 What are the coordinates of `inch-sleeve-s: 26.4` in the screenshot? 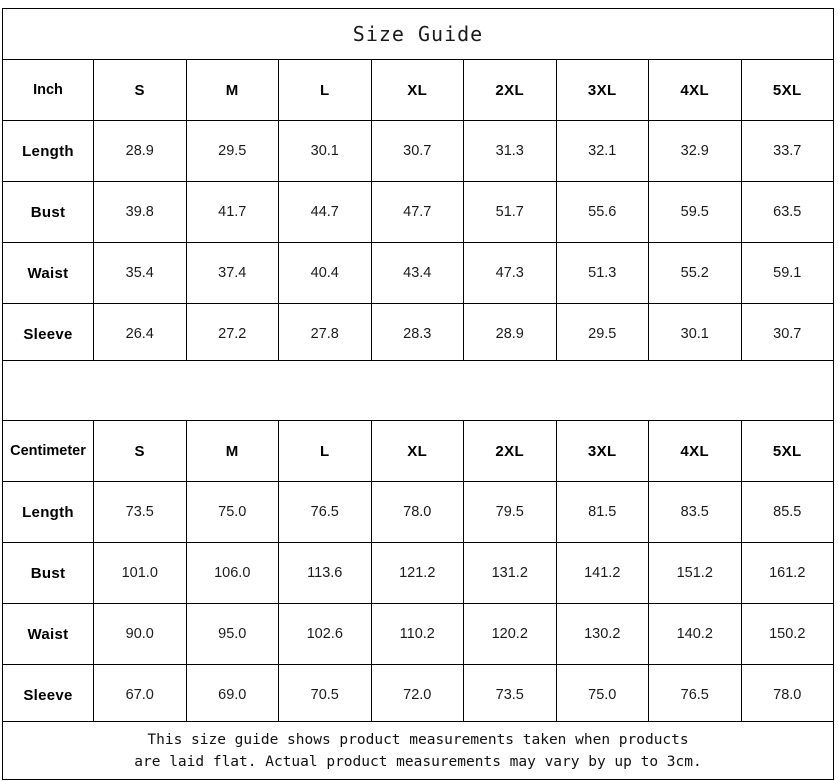 It's located at (140, 334).